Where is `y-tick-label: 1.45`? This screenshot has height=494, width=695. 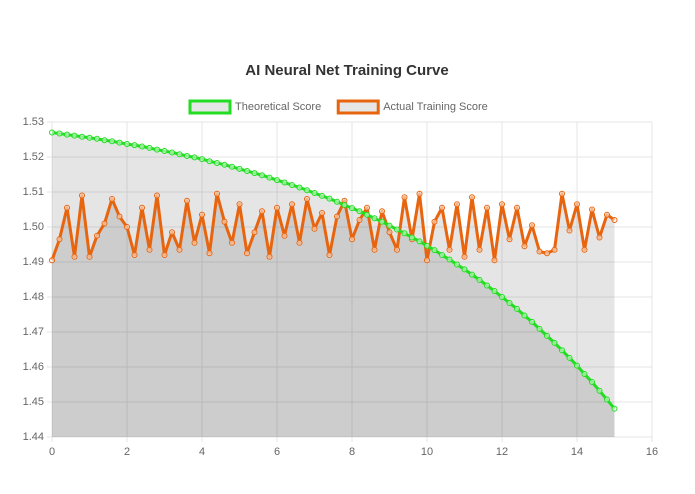 y-tick-label: 1.45 is located at coordinates (33, 402).